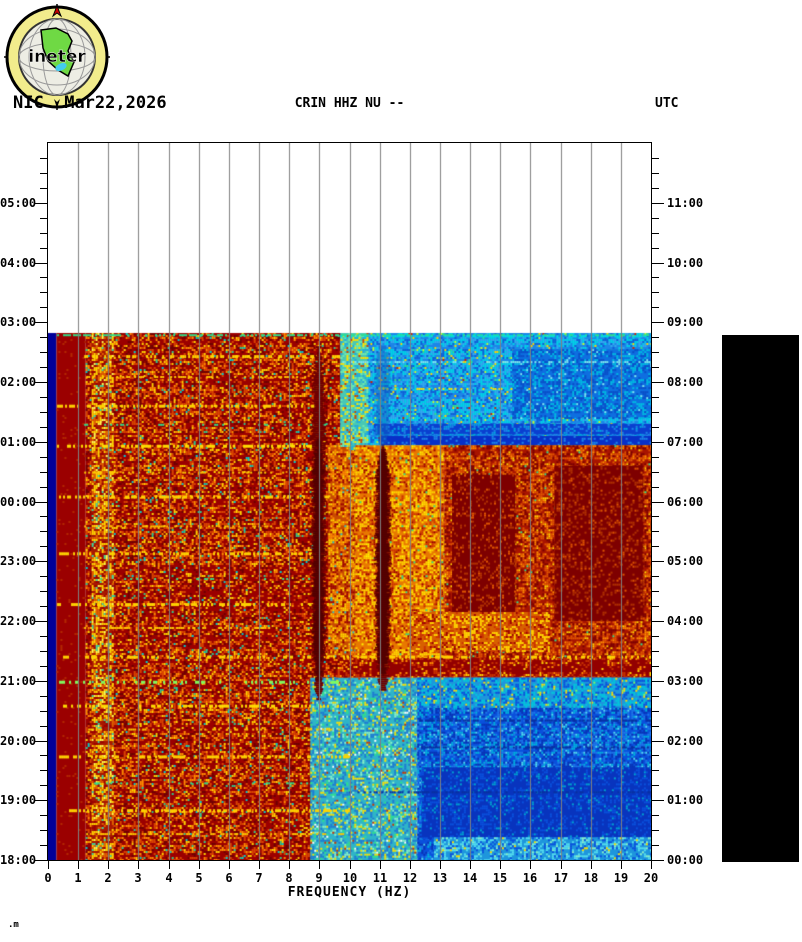 This screenshot has width=802, height=942. What do you see at coordinates (138, 878) in the screenshot?
I see `x-axis-label: 3` at bounding box center [138, 878].